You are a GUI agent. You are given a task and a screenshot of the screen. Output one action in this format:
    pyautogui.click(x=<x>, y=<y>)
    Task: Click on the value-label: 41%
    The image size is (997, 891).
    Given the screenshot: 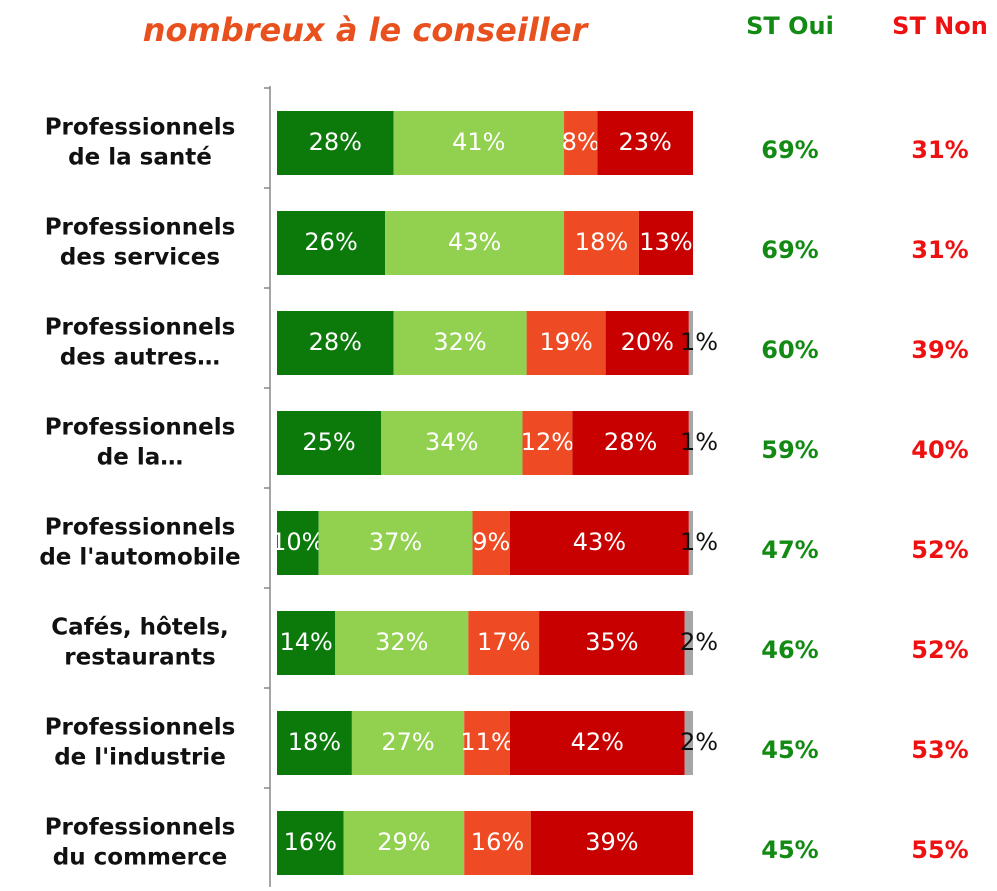 What is the action you would take?
    pyautogui.click(x=478, y=142)
    